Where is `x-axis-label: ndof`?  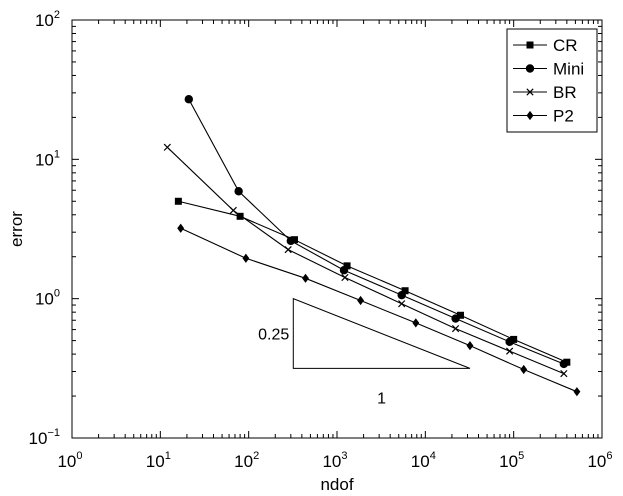 x-axis-label: ndof is located at coordinates (336, 484).